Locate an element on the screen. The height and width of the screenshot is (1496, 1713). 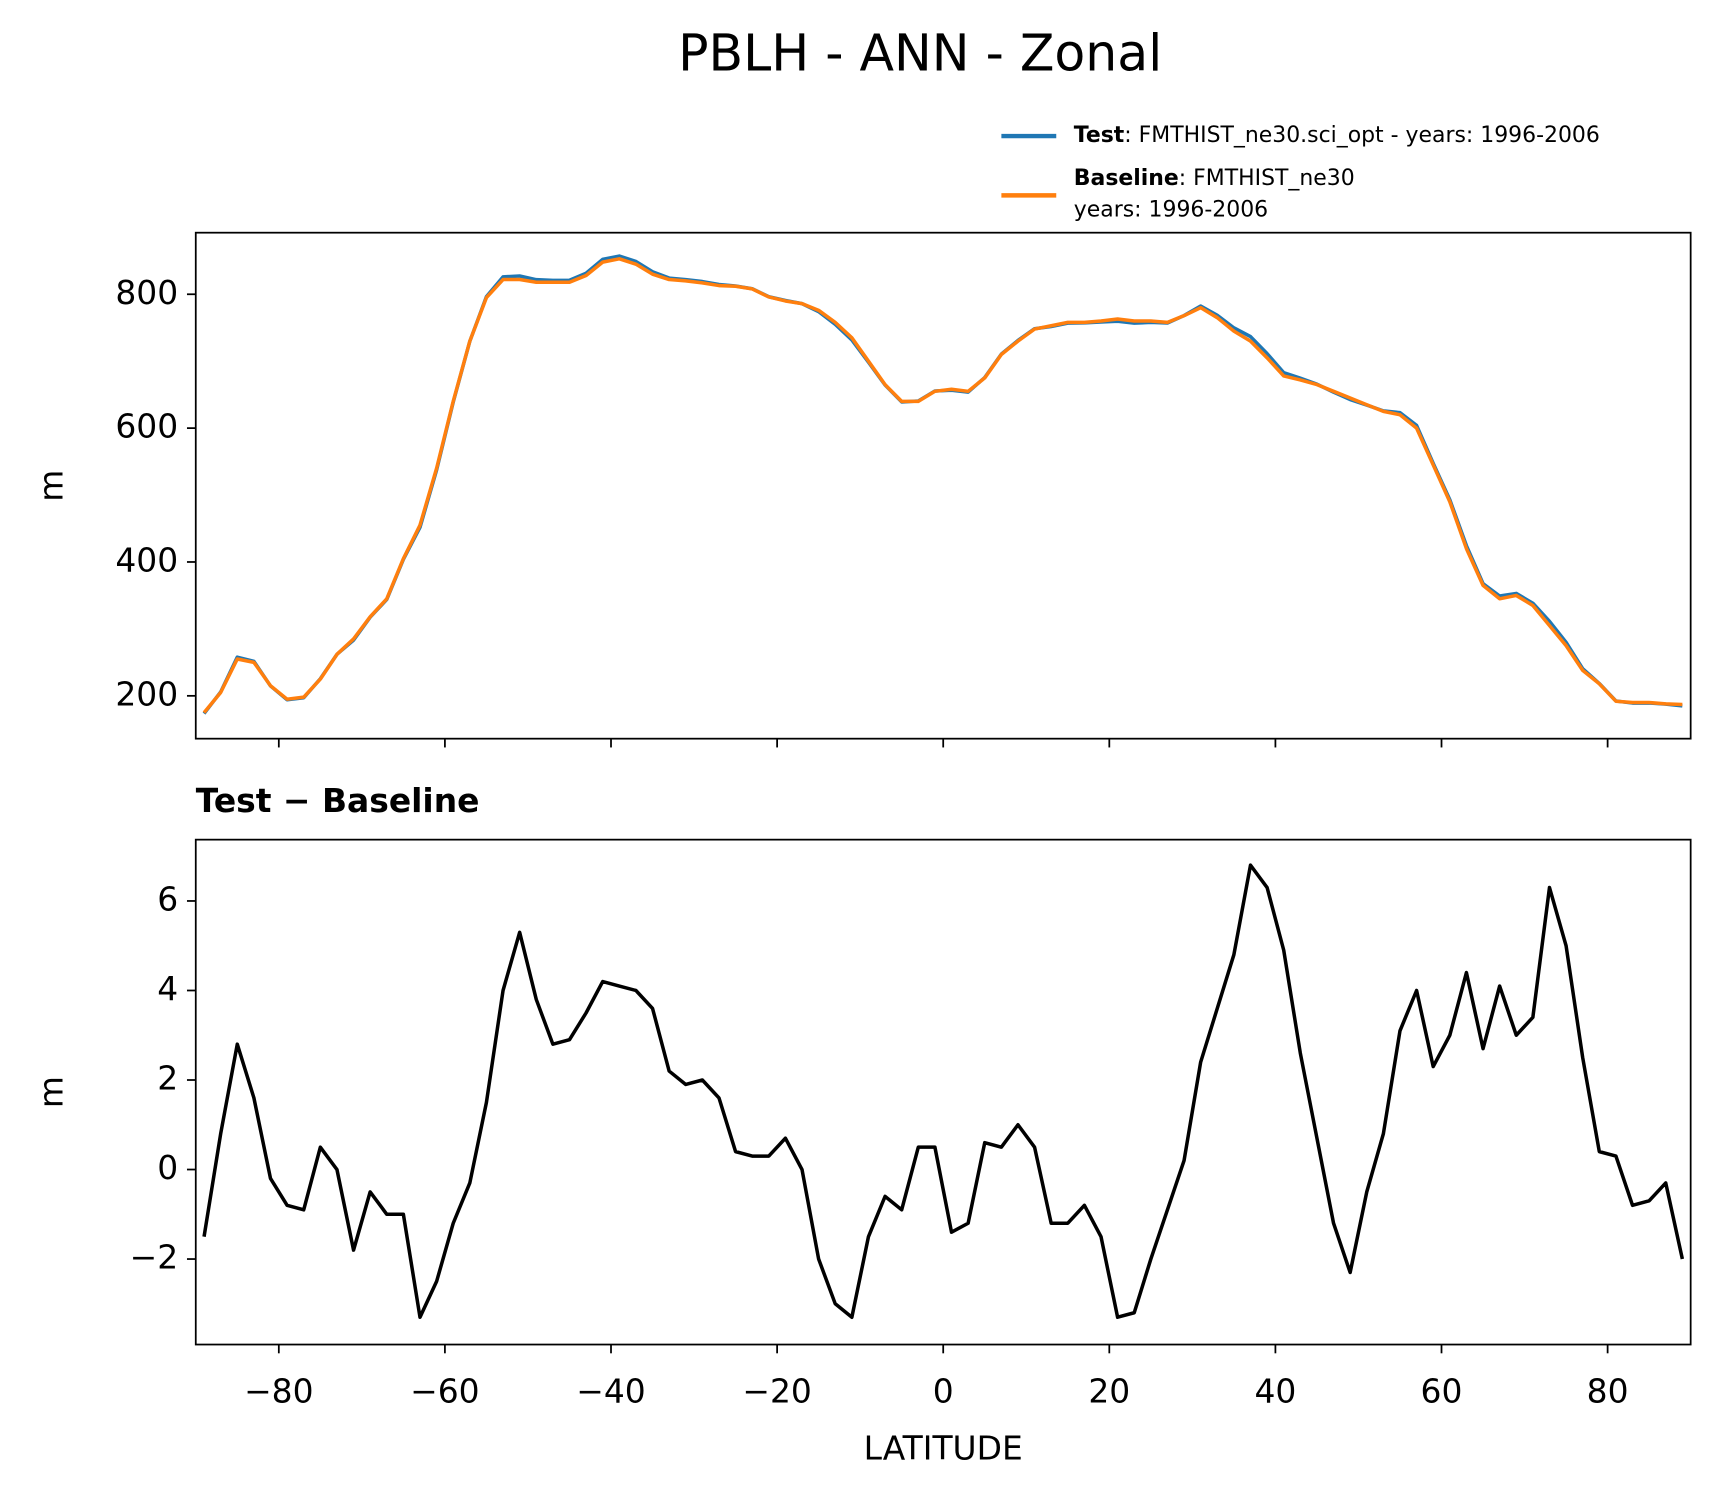
x-tick-label: 80 is located at coordinates (1608, 1390).